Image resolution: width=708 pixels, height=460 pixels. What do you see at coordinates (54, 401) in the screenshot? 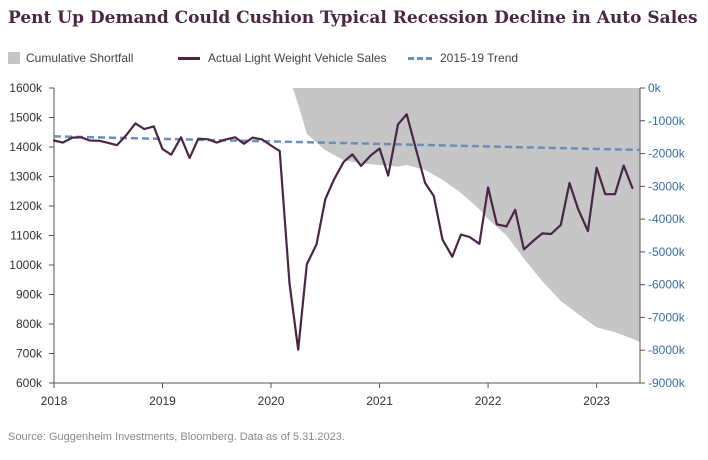
I see `x-tick-label: 2018` at bounding box center [54, 401].